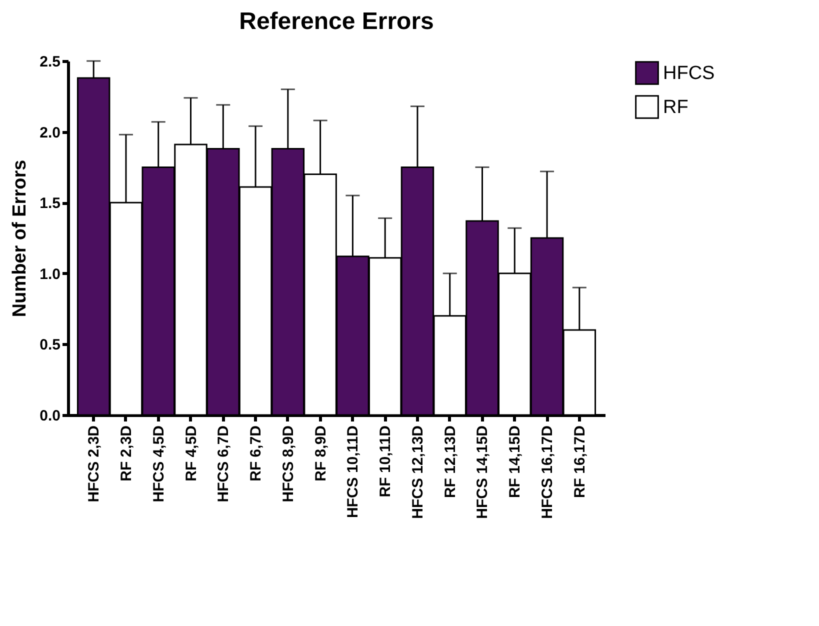  What do you see at coordinates (547, 472) in the screenshot?
I see `x-tick-label: HFCS 16,17D` at bounding box center [547, 472].